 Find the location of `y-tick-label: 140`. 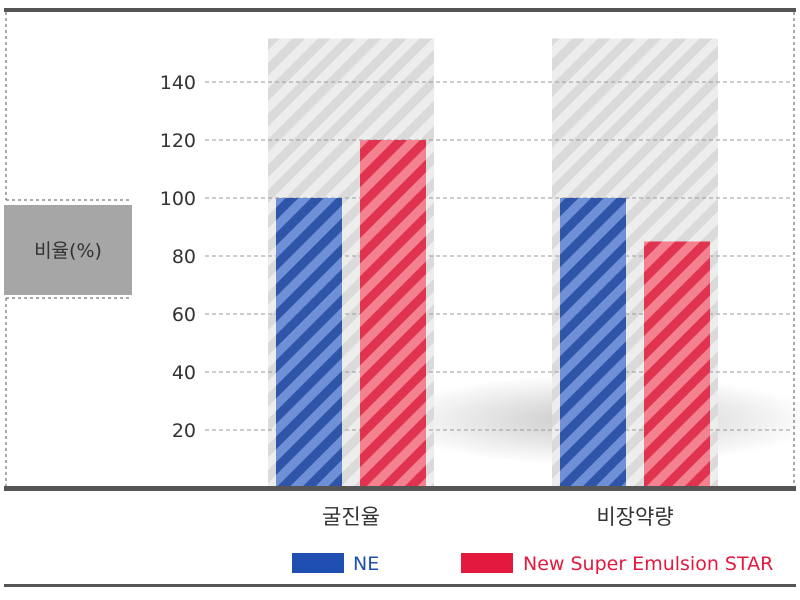

y-tick-label: 140 is located at coordinates (178, 83).